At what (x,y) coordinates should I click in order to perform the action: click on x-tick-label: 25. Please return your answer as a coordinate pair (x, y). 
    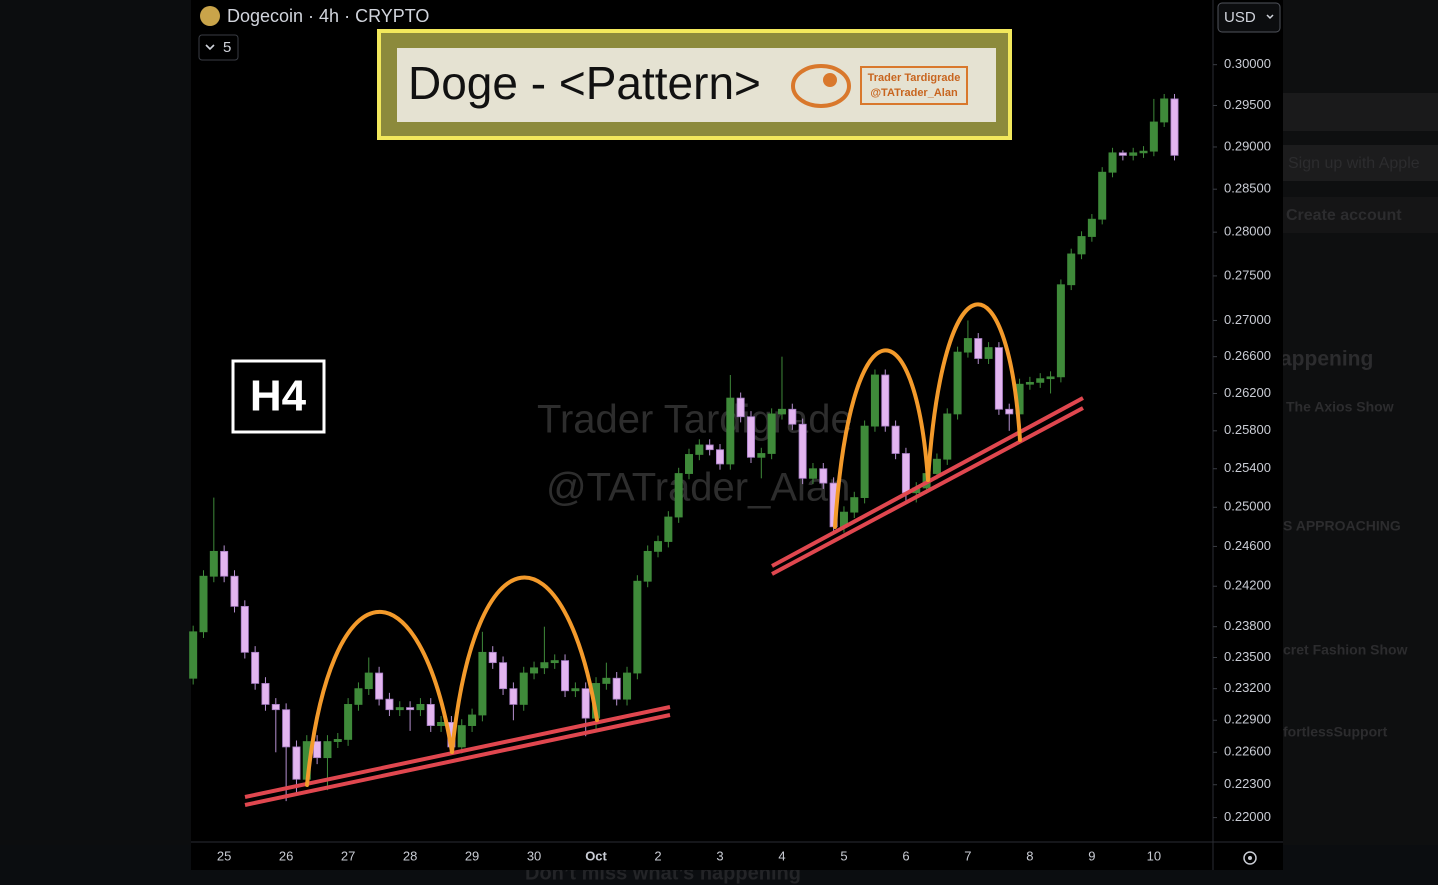
    Looking at the image, I should click on (224, 855).